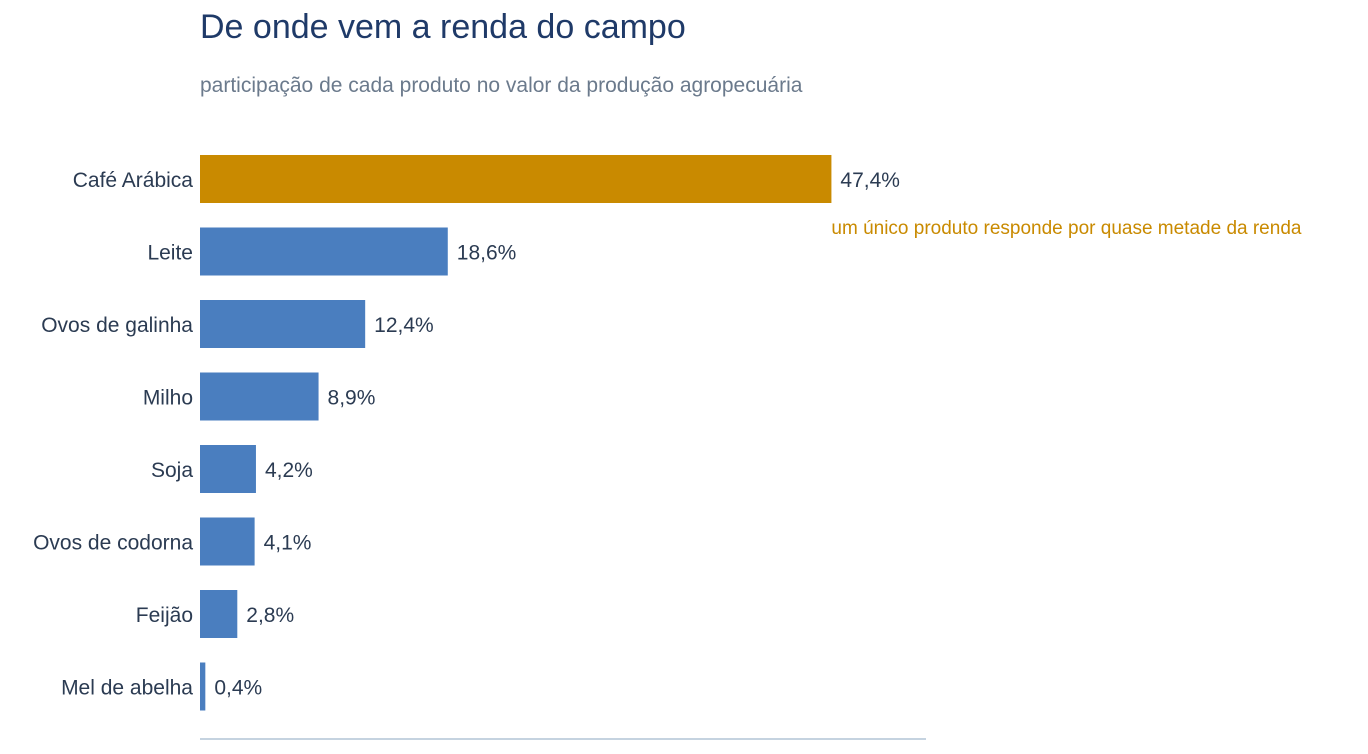 This screenshot has width=1368, height=754. Describe the element at coordinates (117, 325) in the screenshot. I see `category-label: Ovos de galinha` at that location.